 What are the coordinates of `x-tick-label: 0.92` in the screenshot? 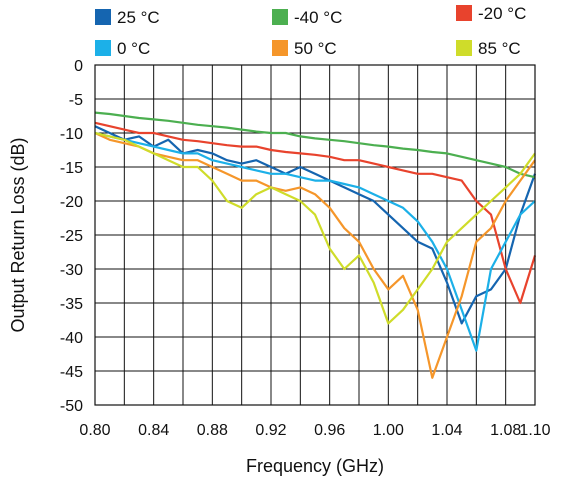 It's located at (270, 430).